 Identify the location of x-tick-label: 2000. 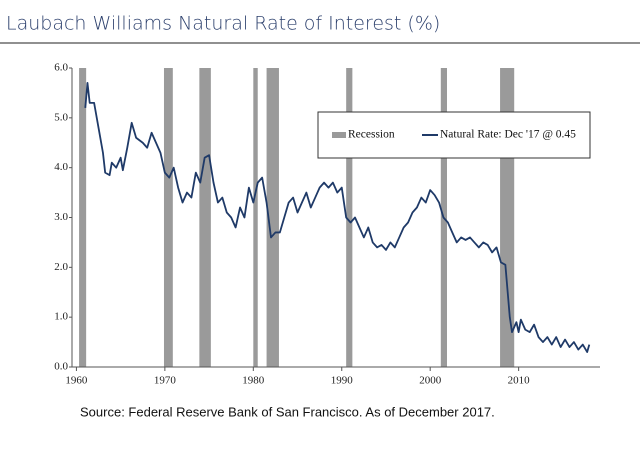
(430, 381).